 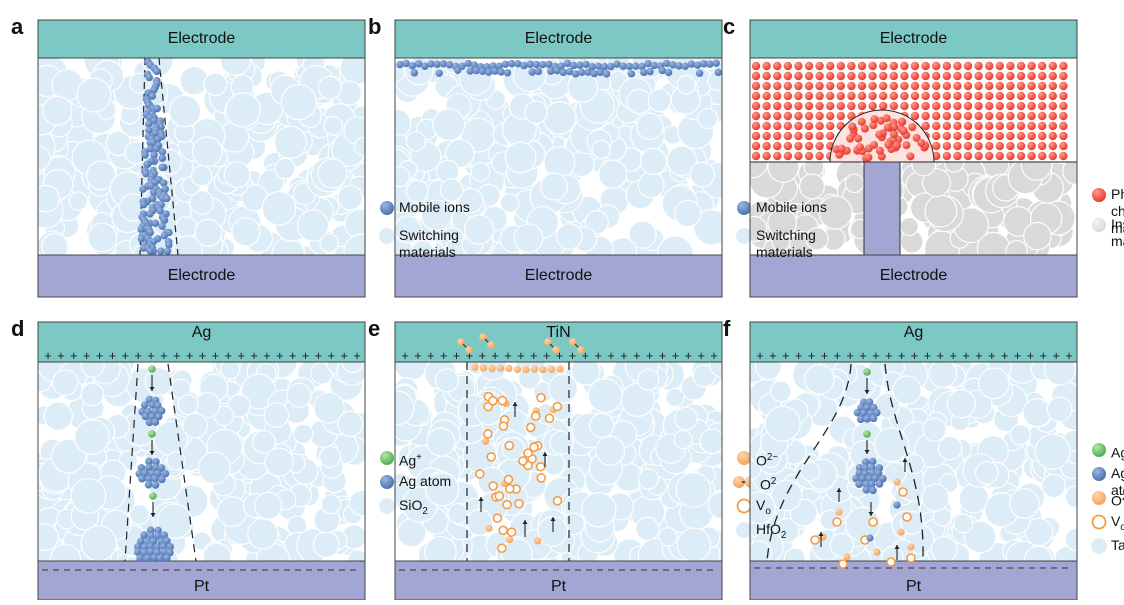 I want to click on o2-molecule, so click(x=465, y=346).